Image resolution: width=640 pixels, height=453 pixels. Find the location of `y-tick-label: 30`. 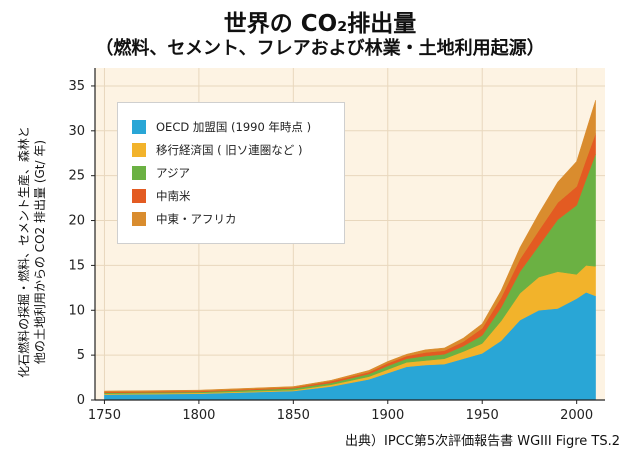

y-tick-label: 30 is located at coordinates (76, 131).